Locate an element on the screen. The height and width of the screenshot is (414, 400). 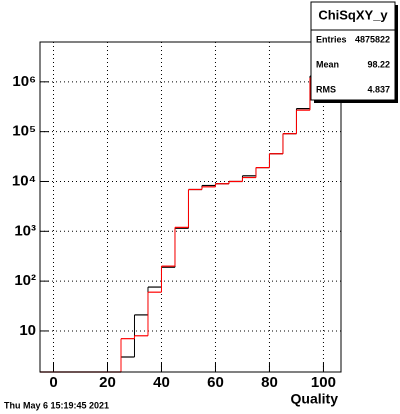
stats-value: 98.22 is located at coordinates (378, 64).